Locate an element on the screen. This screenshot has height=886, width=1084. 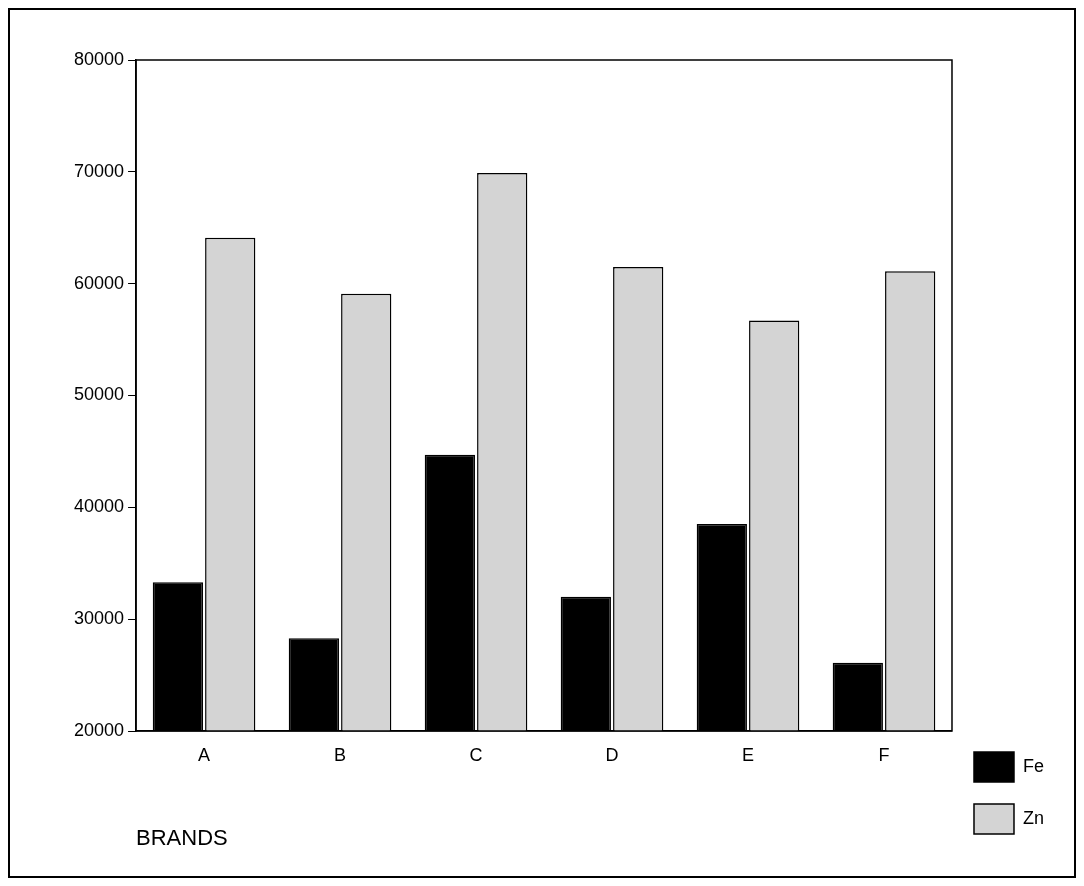
x-tick-label: E is located at coordinates (748, 754).